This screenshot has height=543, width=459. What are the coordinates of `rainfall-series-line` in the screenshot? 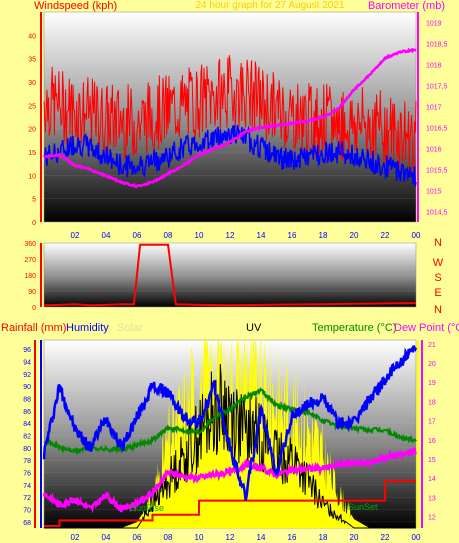 It's located at (230, 503).